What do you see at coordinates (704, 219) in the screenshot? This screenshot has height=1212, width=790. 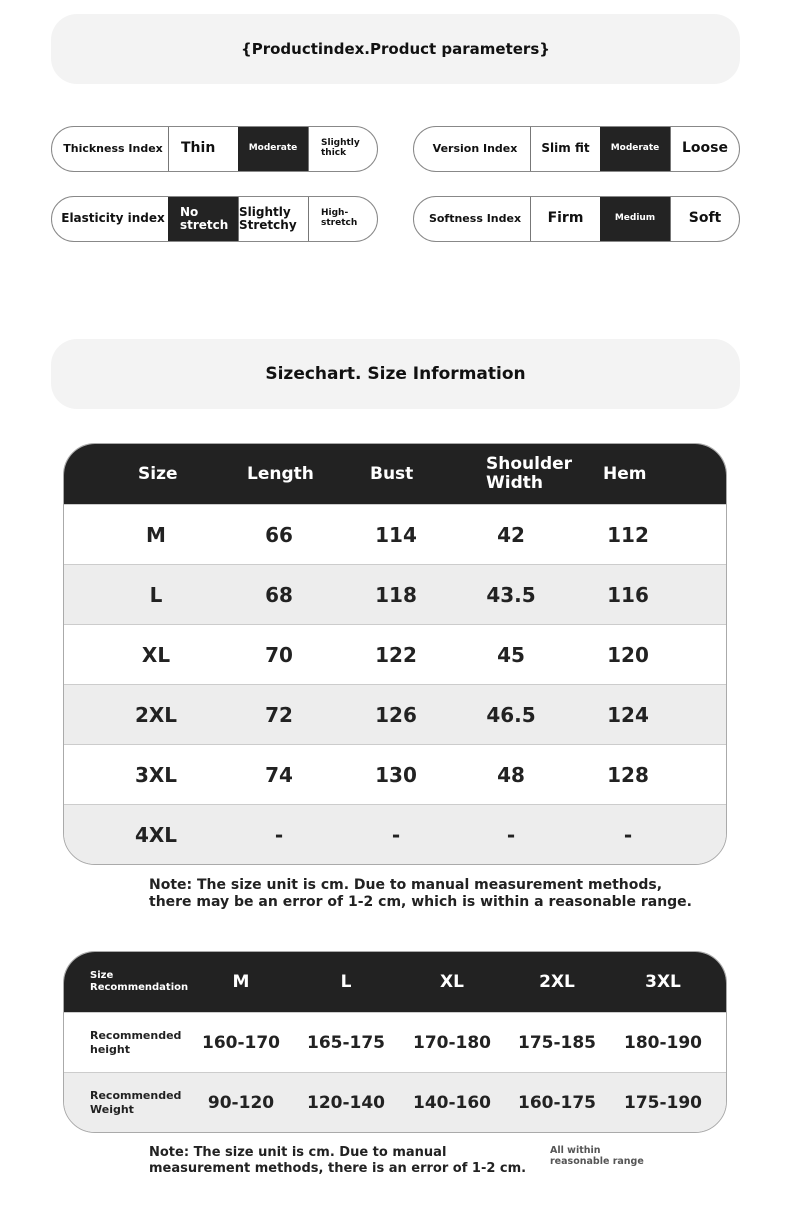 I see `option: Soft` at bounding box center [704, 219].